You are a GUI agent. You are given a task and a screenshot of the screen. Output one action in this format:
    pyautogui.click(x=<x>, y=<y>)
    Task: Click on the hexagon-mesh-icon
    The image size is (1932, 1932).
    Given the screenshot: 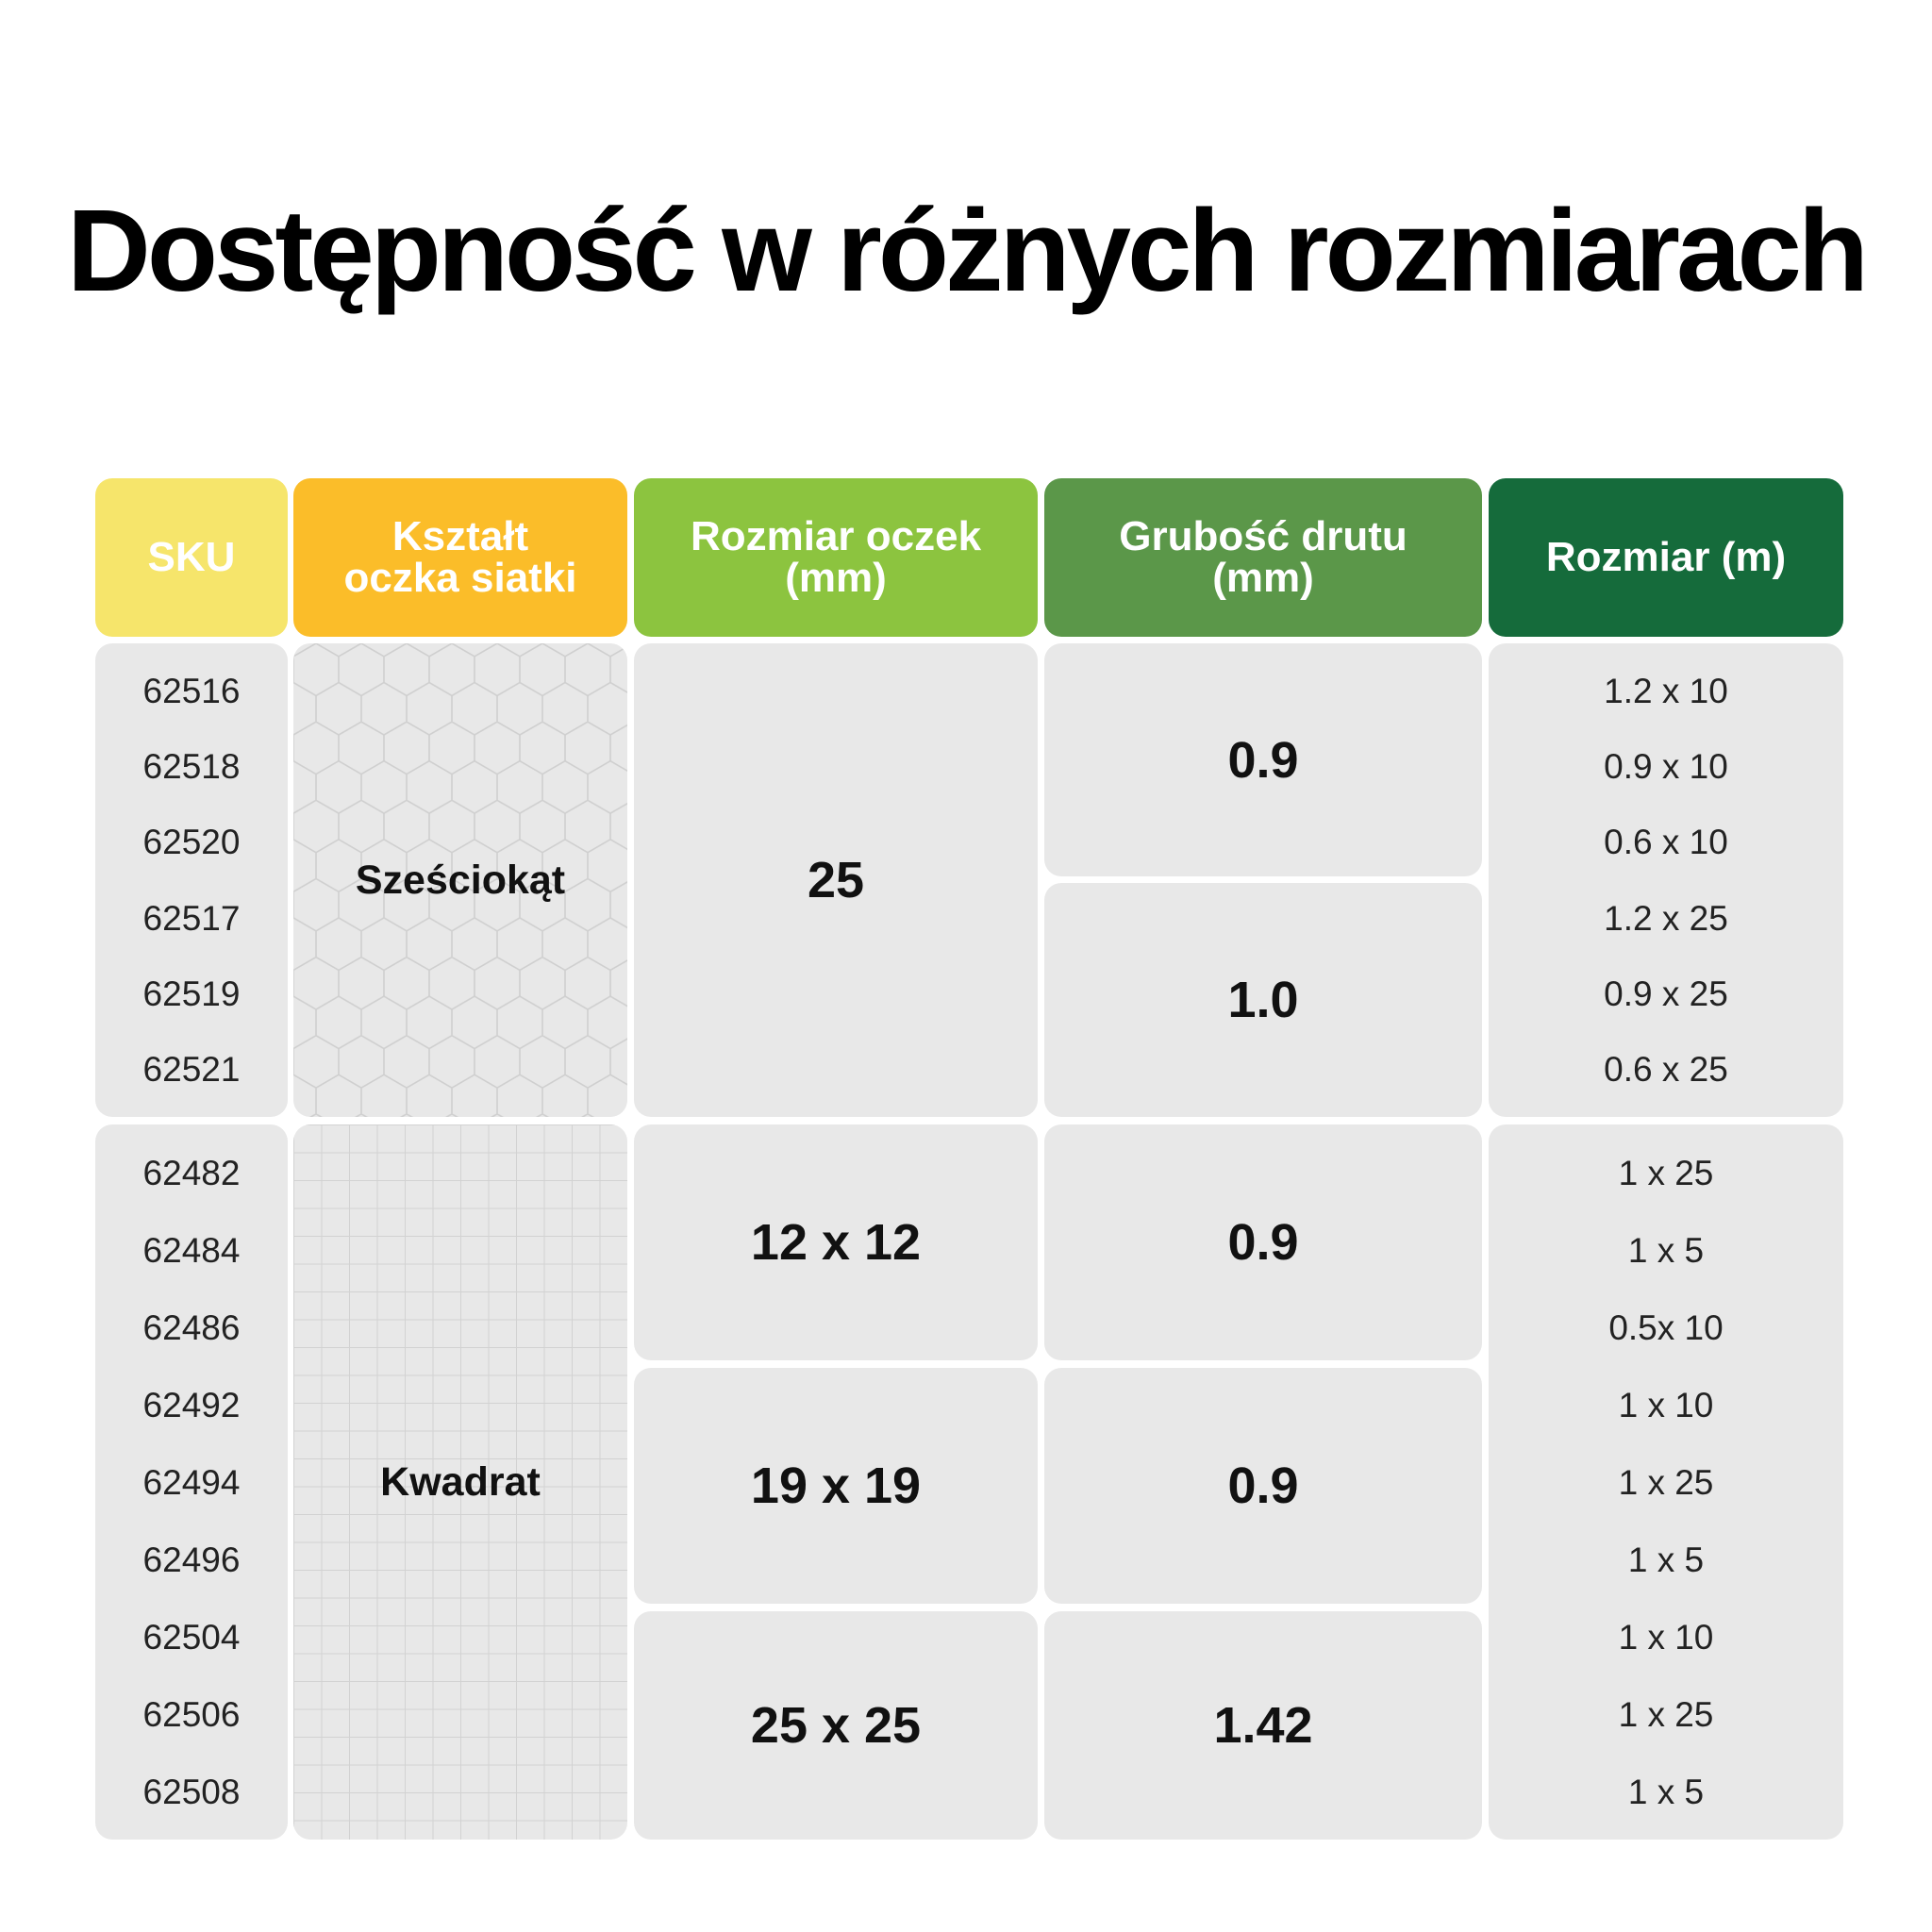 What is the action you would take?
    pyautogui.click(x=460, y=880)
    